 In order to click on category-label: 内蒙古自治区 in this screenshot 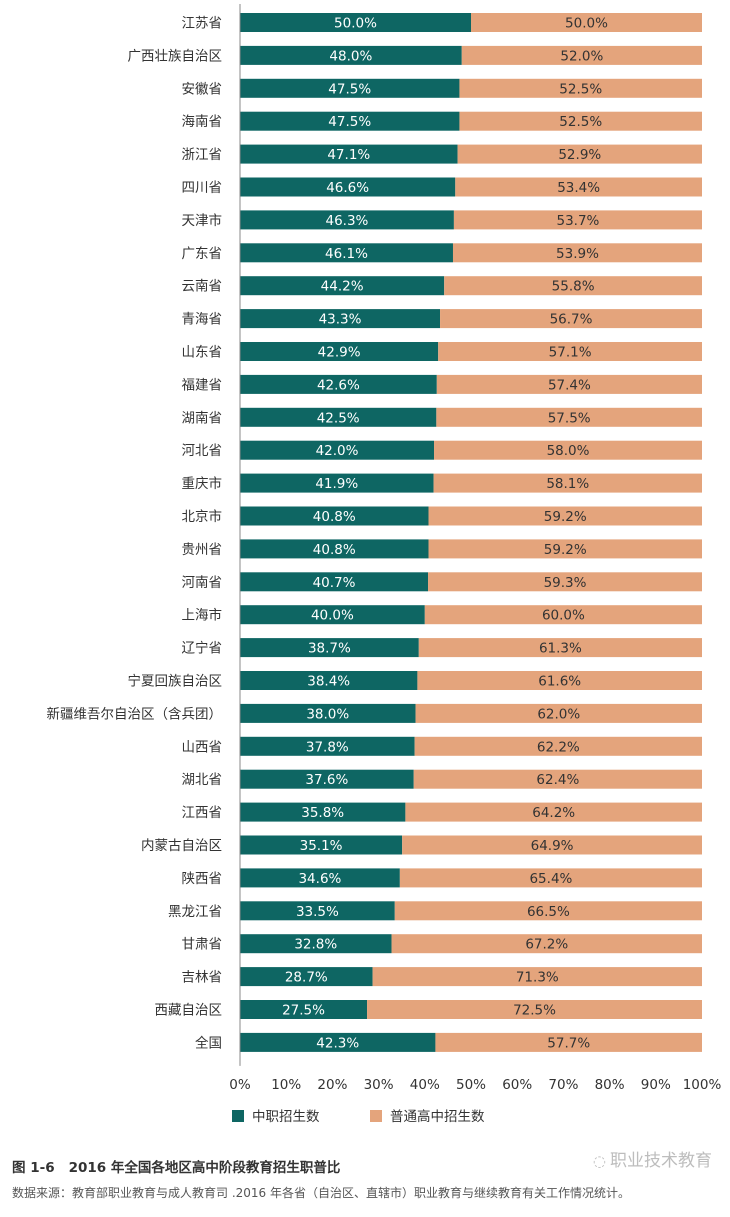, I will do `click(181, 846)`.